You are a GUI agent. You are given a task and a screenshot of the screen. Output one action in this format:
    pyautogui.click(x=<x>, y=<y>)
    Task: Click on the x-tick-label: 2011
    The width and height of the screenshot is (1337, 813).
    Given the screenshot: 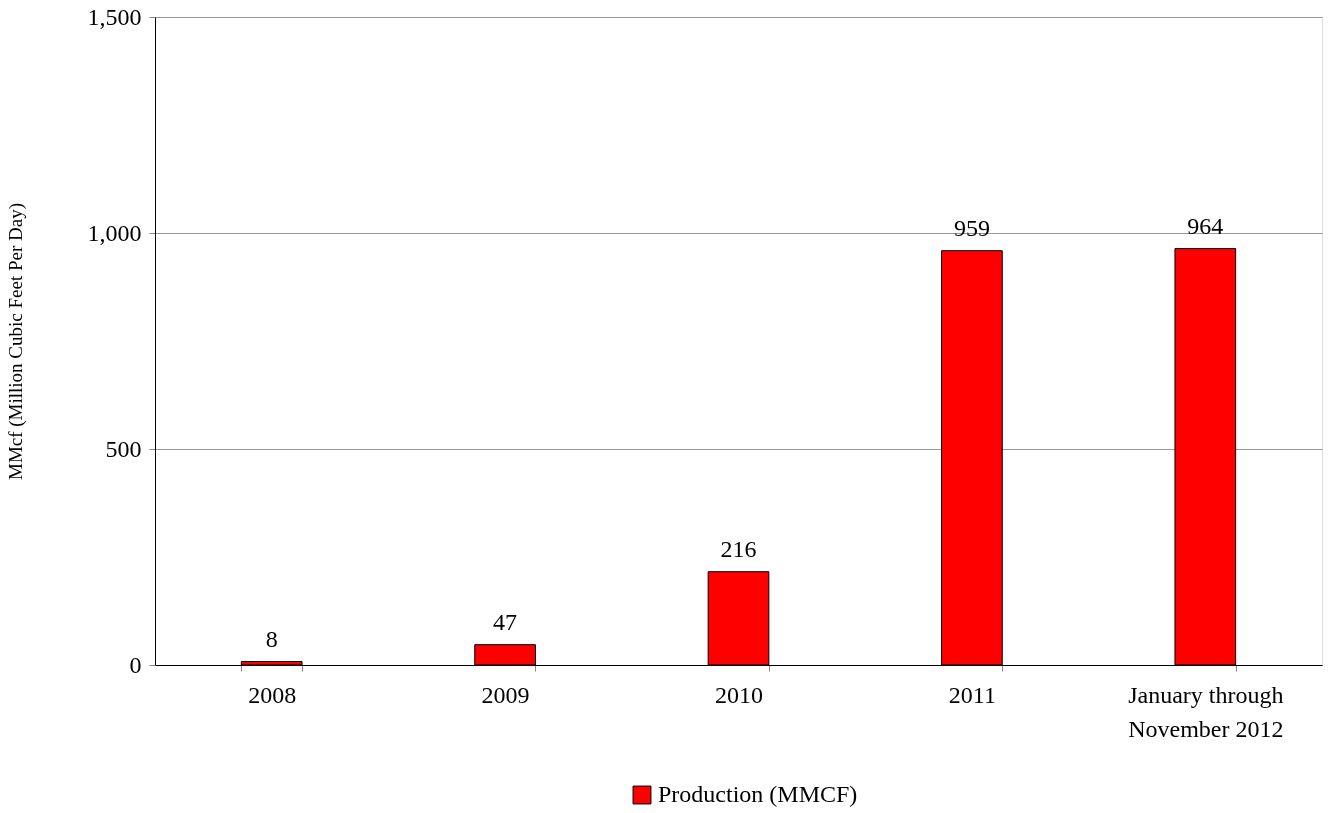 What is the action you would take?
    pyautogui.click(x=972, y=694)
    